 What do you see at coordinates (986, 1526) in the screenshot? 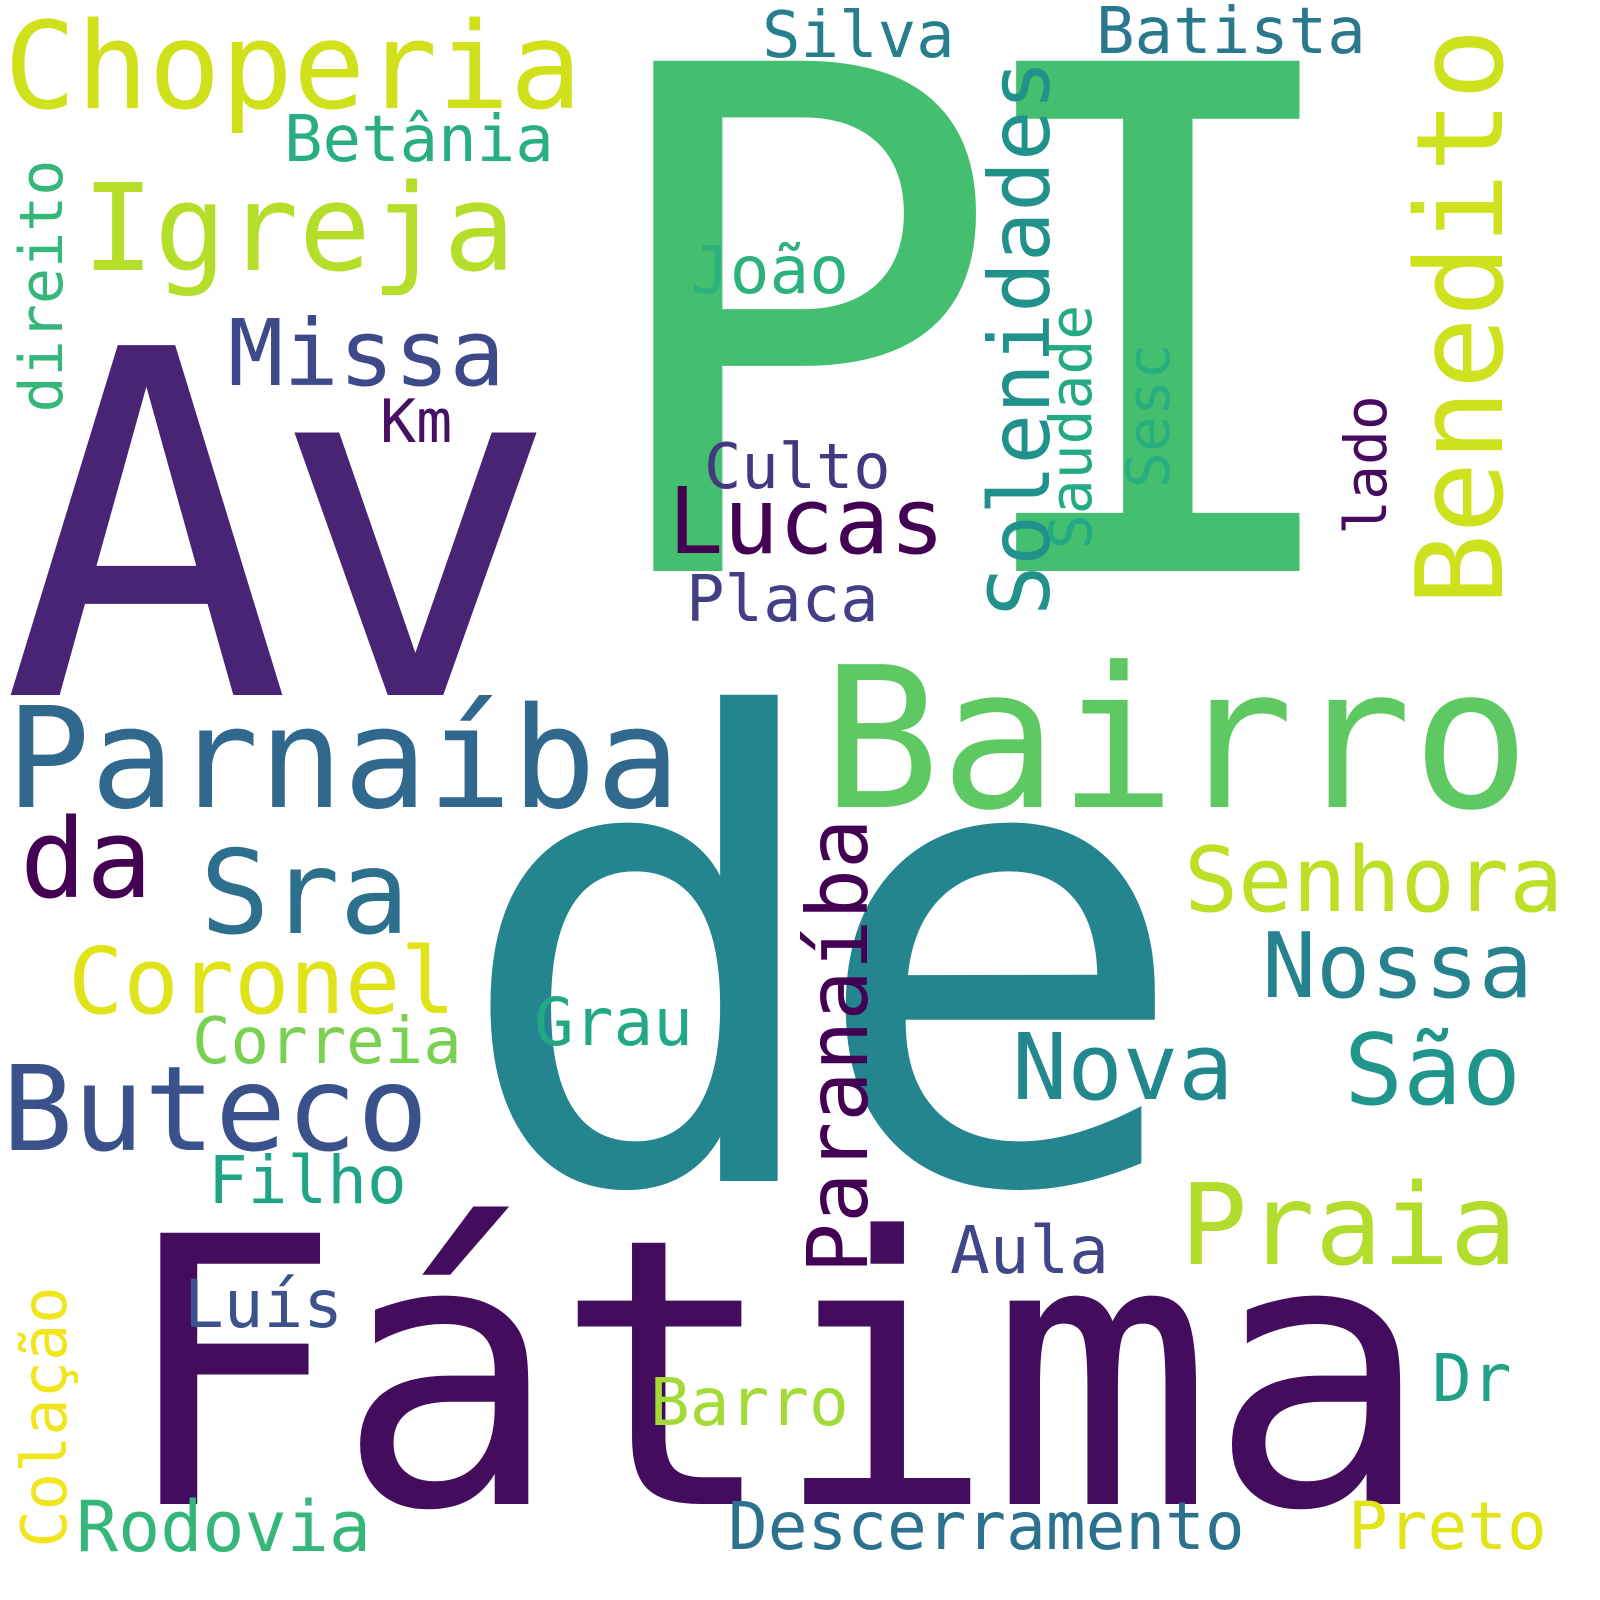
I see `word-descerramento: Descerramento` at bounding box center [986, 1526].